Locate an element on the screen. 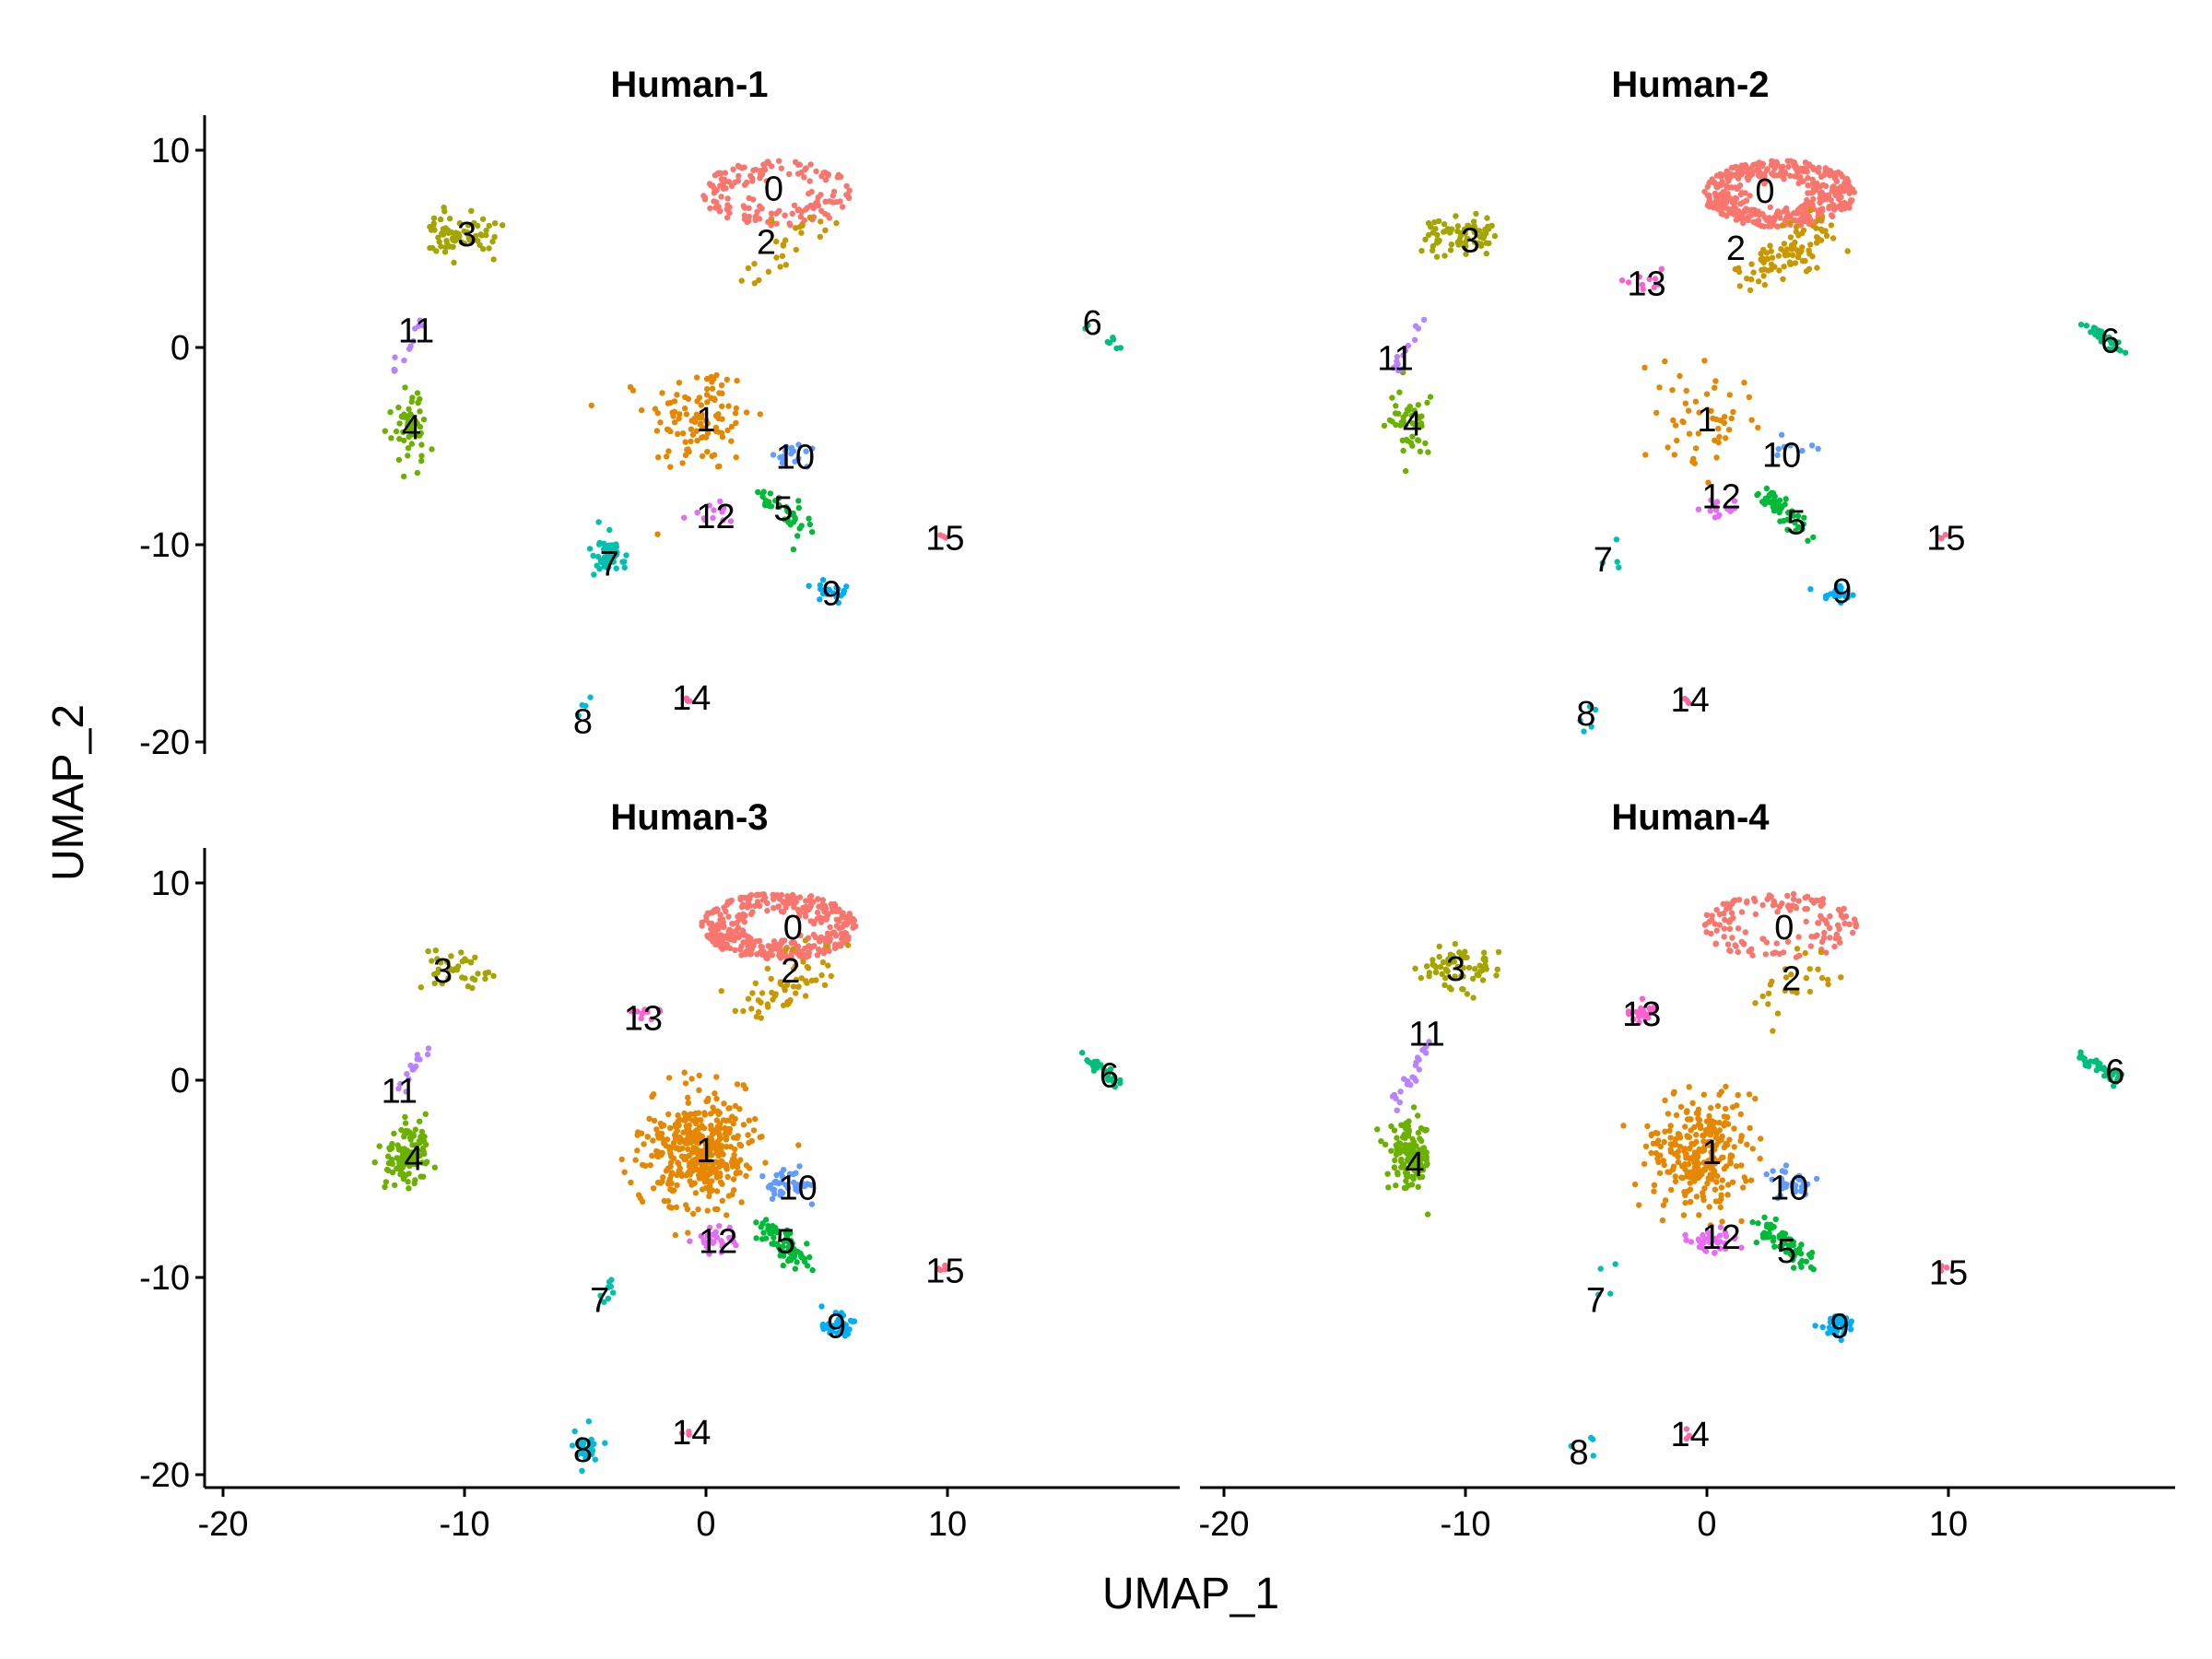 Image resolution: width=2212 pixels, height=1659 pixels. cluster-label-1: 1 is located at coordinates (705, 1151).